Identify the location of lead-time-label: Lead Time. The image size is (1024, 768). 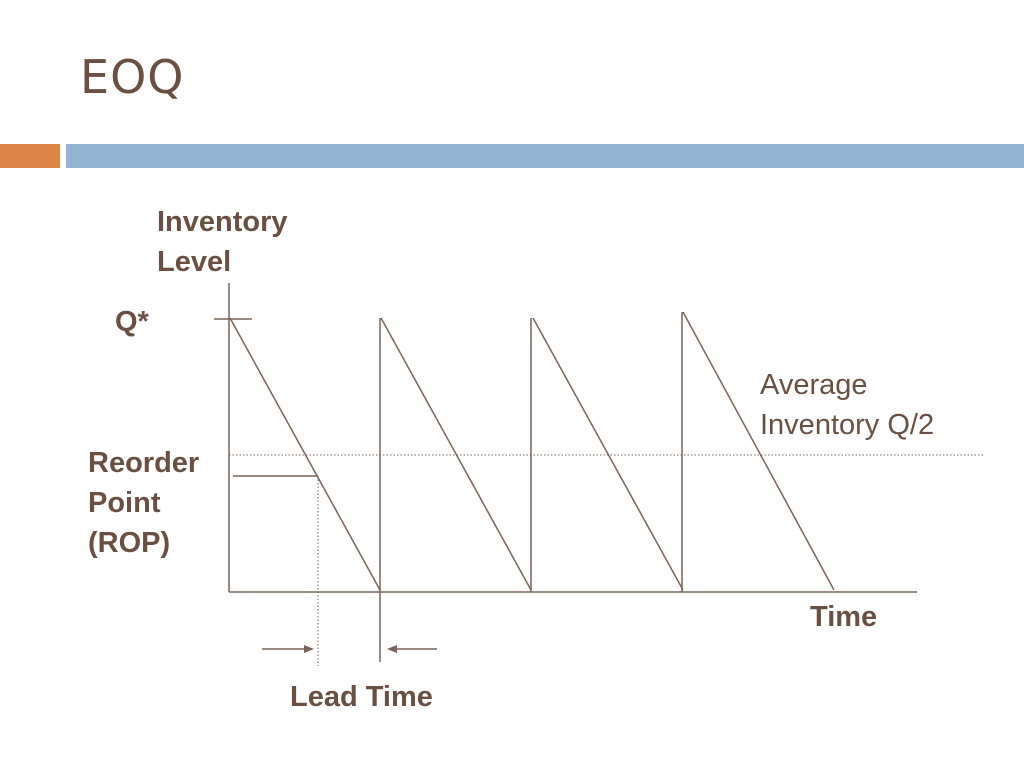
(361, 697).